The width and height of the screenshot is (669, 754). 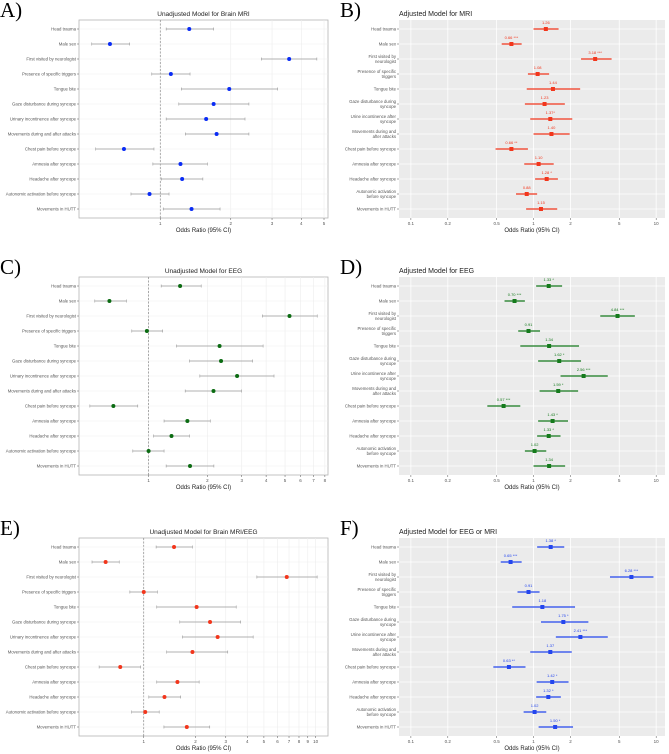 What do you see at coordinates (44, 104) in the screenshot?
I see `category-label-line: Gaze disturbance during syncope` at bounding box center [44, 104].